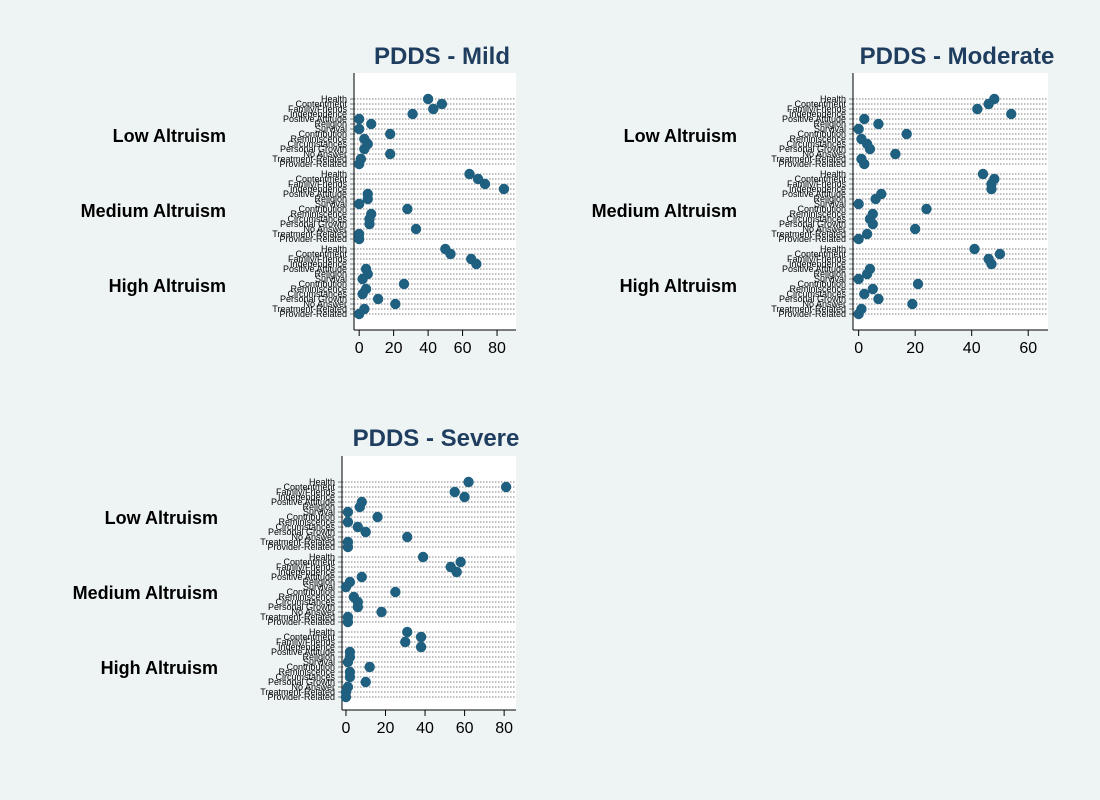 The width and height of the screenshot is (1100, 800). I want to click on panel-title: PDDS - Mild, so click(442, 56).